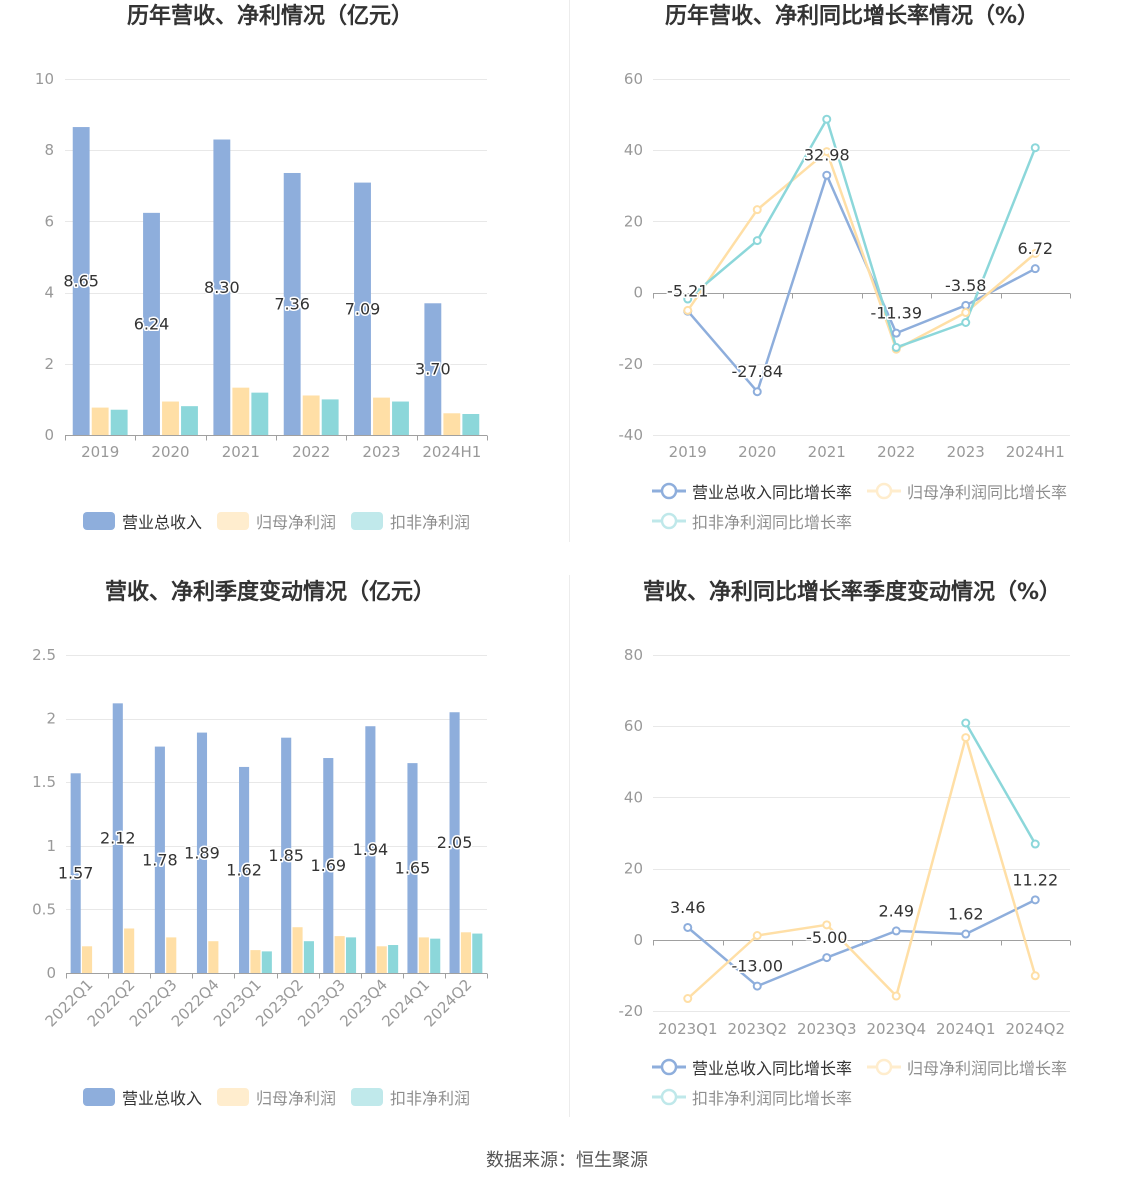  Describe the element at coordinates (827, 155) in the screenshot. I see `data-label: 32.98` at that location.